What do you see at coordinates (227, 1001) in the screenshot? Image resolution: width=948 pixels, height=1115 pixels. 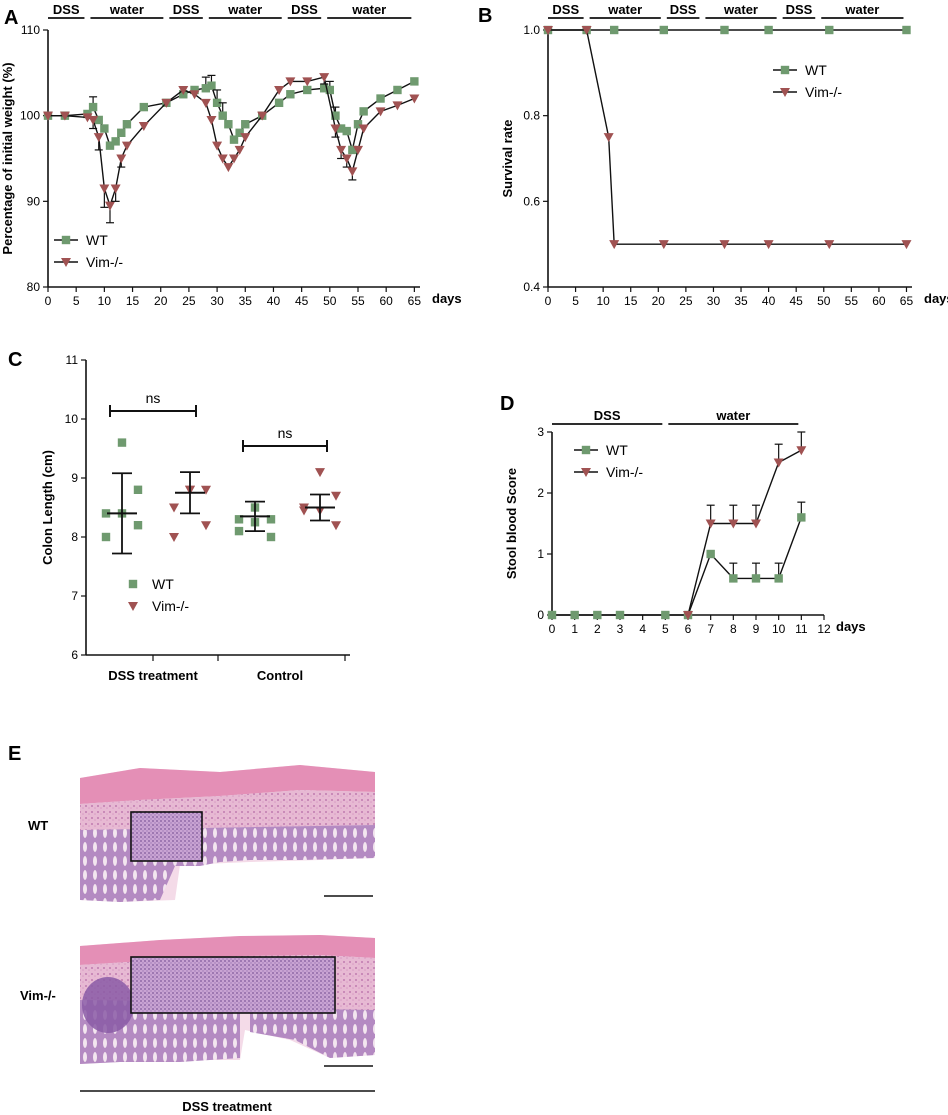 I see `histology-image-vim` at bounding box center [227, 1001].